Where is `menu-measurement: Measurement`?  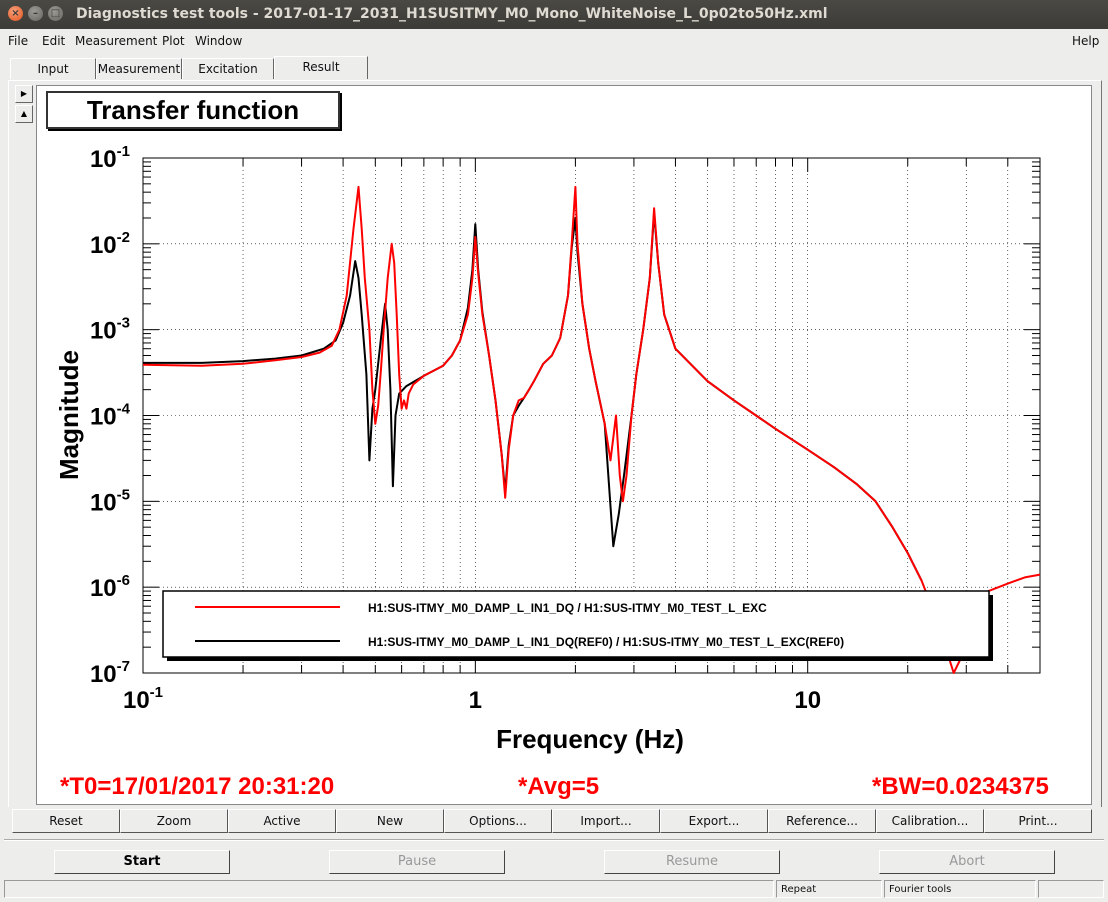 menu-measurement: Measurement is located at coordinates (116, 41).